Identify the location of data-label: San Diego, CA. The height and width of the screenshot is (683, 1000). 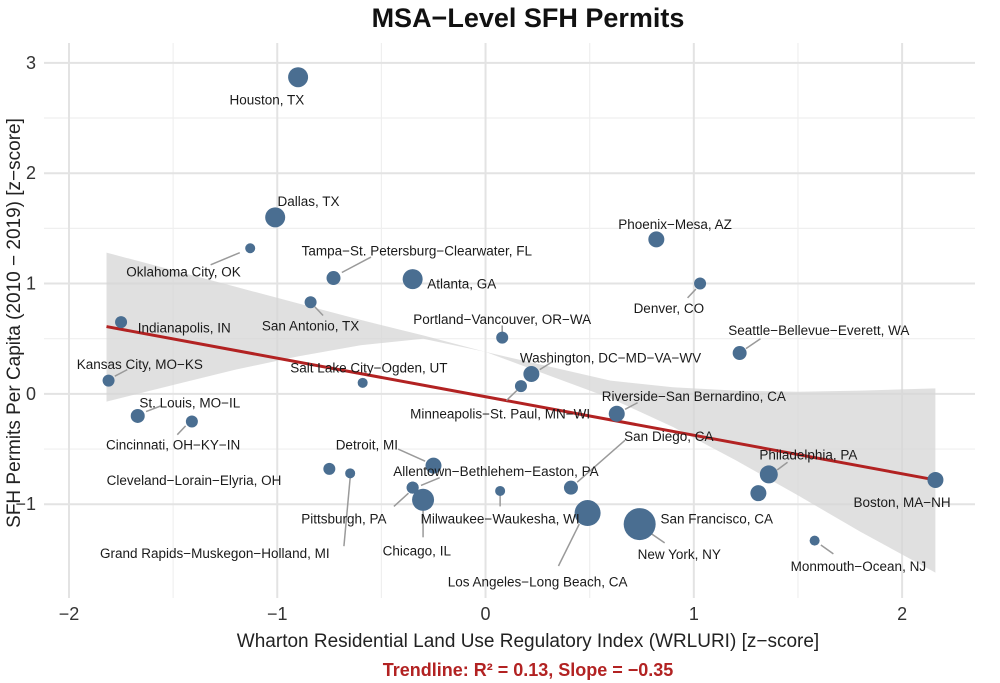
(668, 436).